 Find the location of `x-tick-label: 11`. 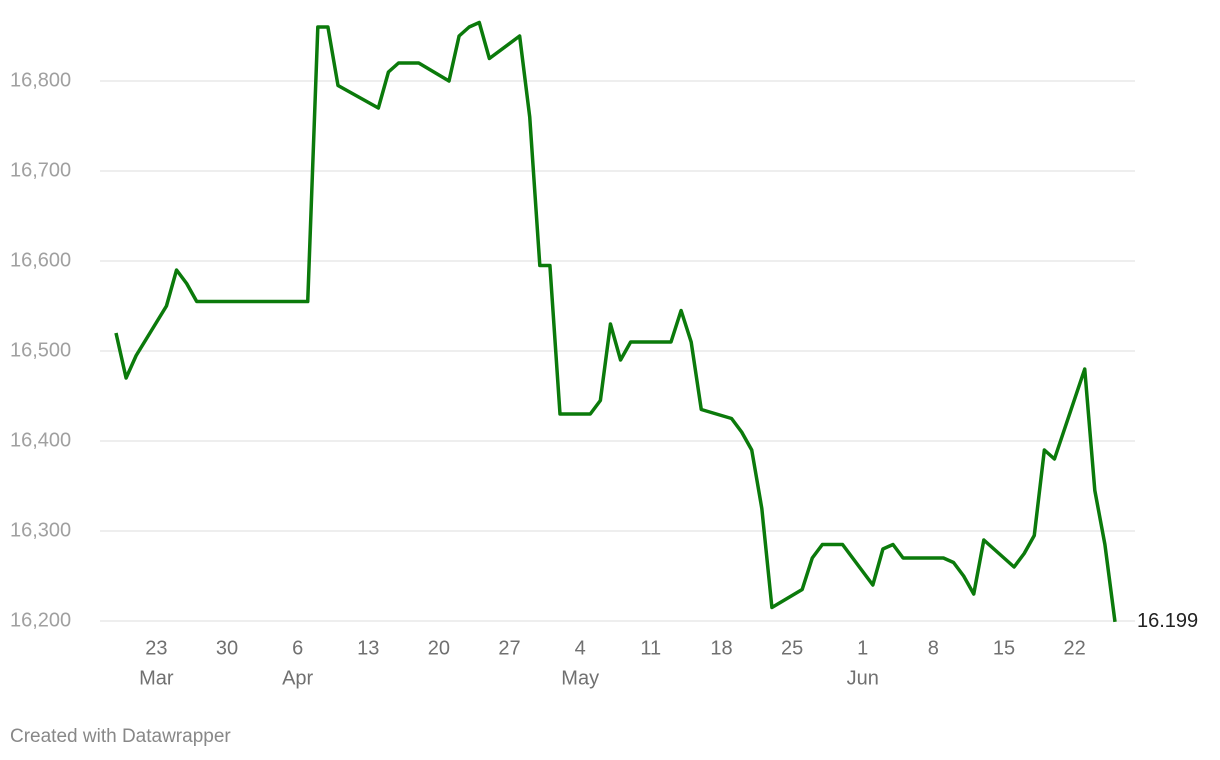

x-tick-label: 11 is located at coordinates (650, 648).